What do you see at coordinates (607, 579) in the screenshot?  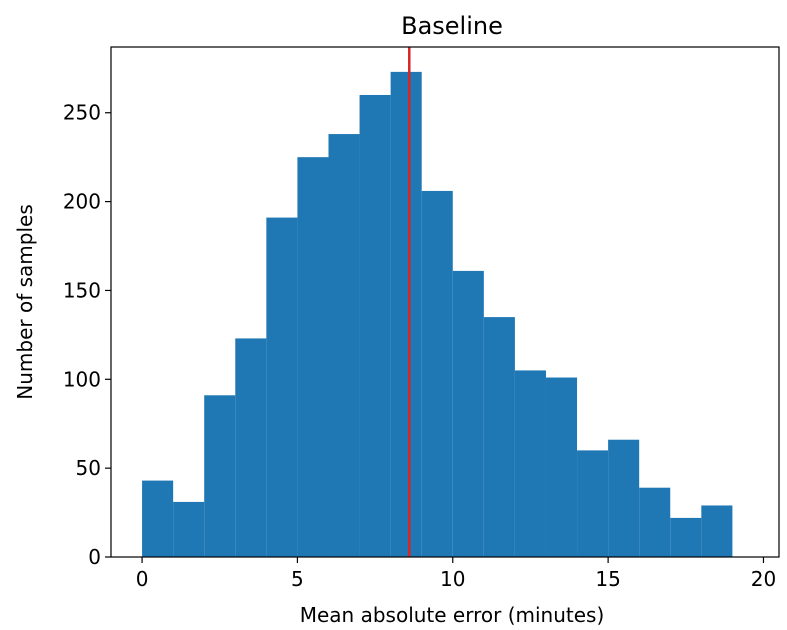 I see `x-tick-label: 15` at bounding box center [607, 579].